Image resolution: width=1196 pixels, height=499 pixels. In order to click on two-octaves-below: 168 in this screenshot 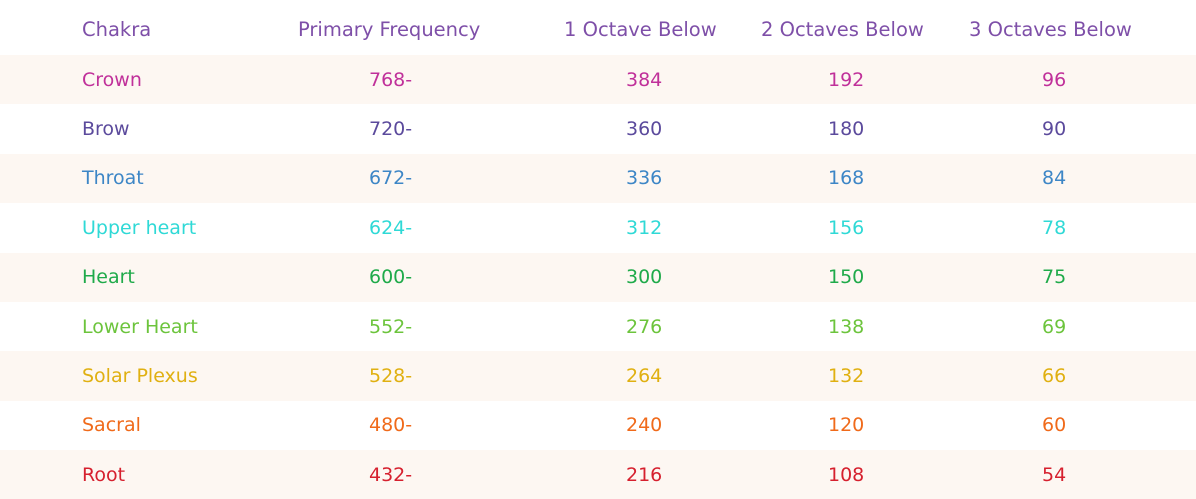, I will do `click(846, 178)`.